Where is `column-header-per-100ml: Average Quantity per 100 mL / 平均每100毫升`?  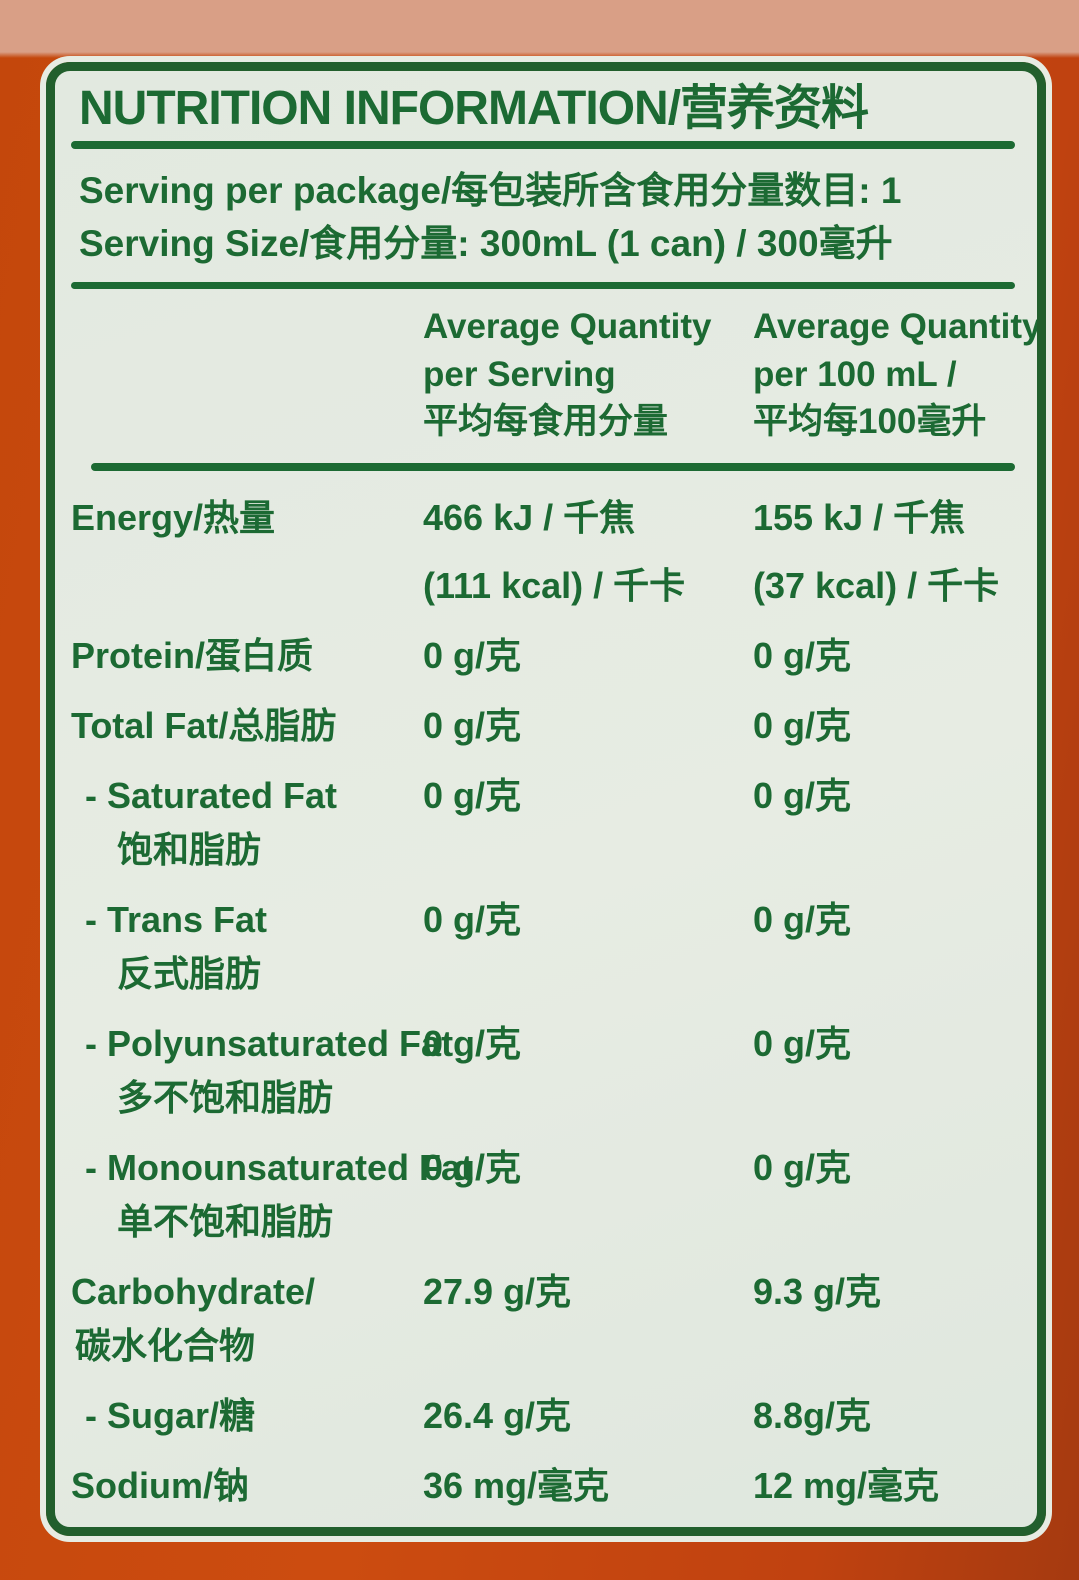
column-header-per-100ml: Average Quantity per 100 mL / 平均每100毫升 is located at coordinates (897, 374).